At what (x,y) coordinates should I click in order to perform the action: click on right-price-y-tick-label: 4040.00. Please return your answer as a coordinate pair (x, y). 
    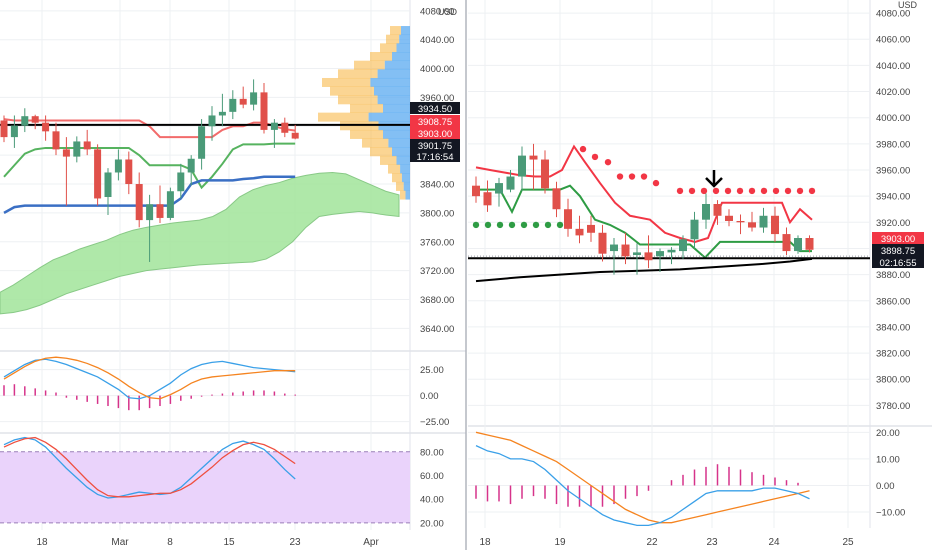
    Looking at the image, I should click on (893, 66).